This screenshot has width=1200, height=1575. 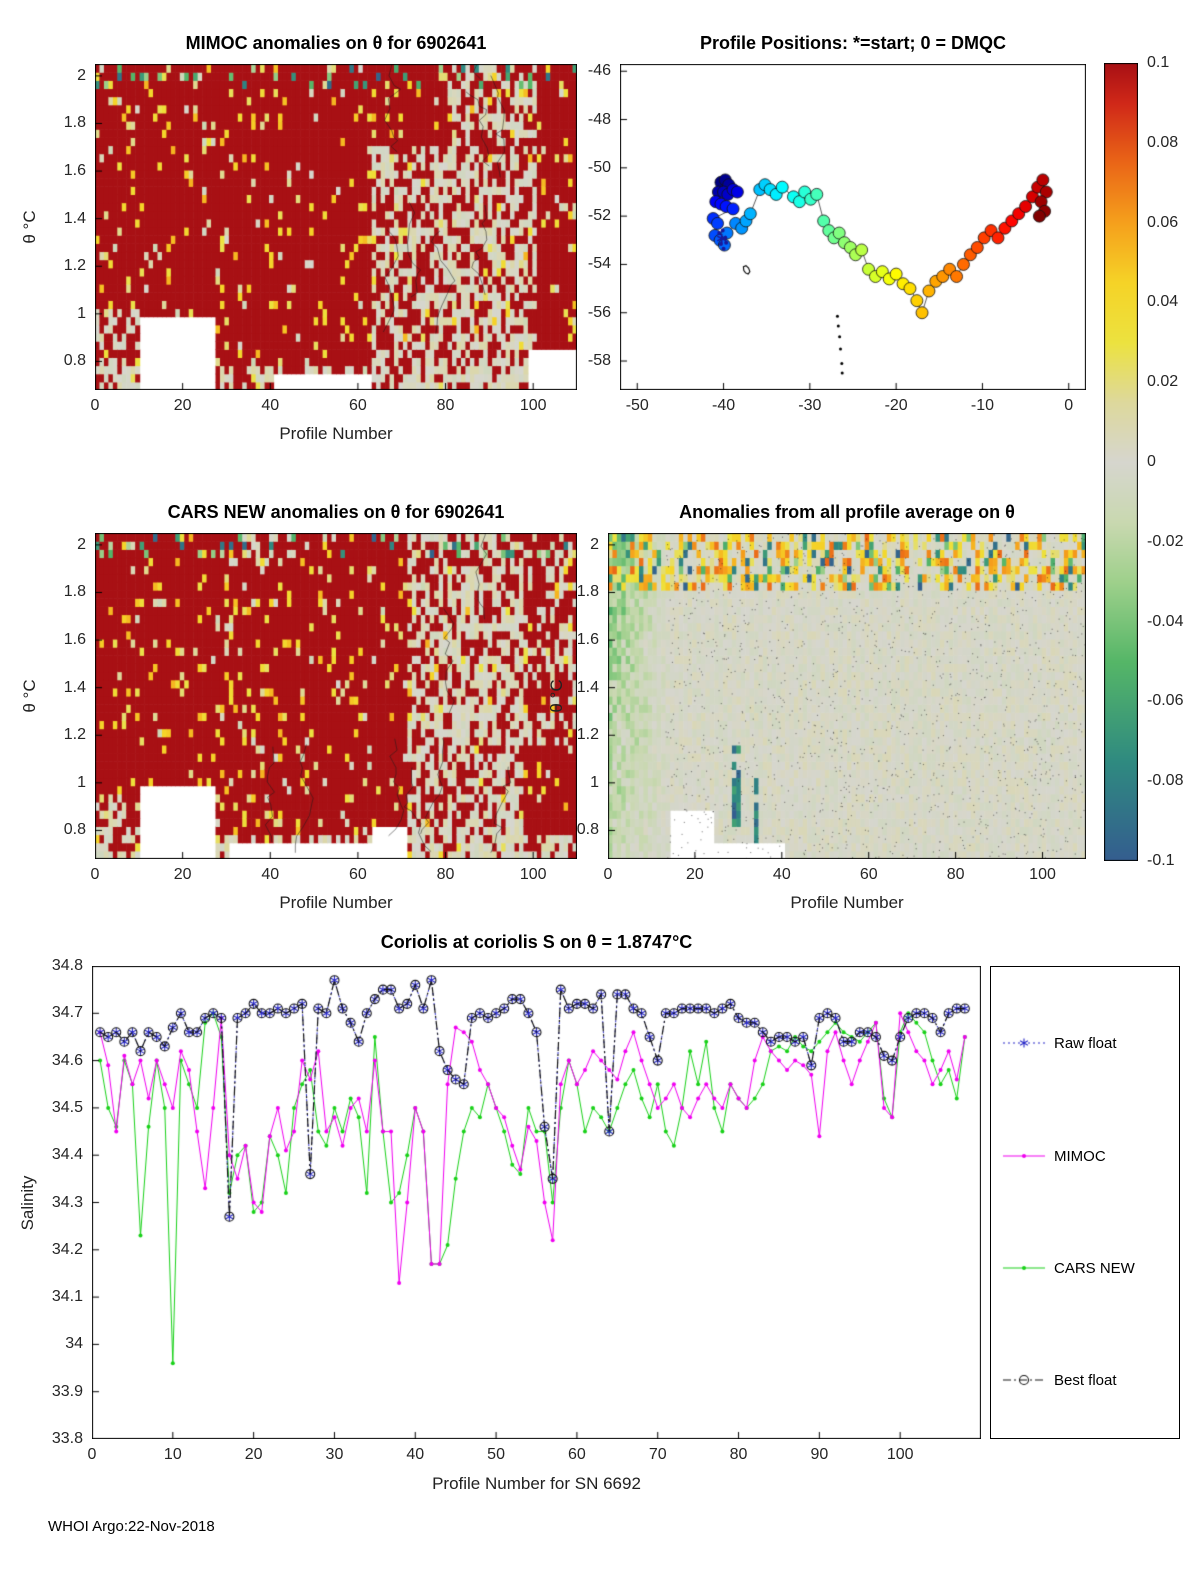 I want to click on cars-y-tick-label: 2, so click(x=81, y=544).